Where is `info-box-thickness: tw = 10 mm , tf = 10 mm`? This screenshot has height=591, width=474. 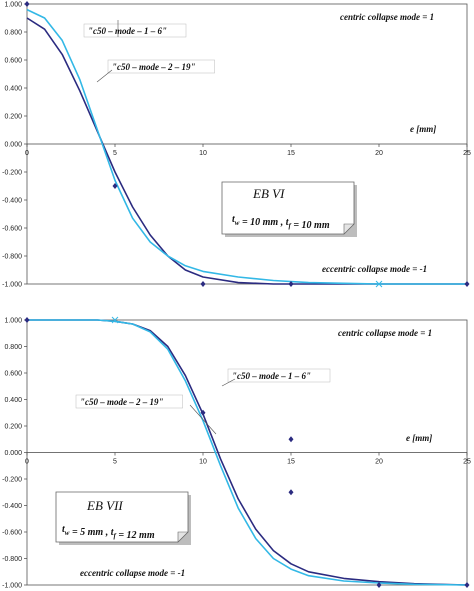
info-box-thickness: tw = 10 mm , tf = 10 mm is located at coordinates (281, 222).